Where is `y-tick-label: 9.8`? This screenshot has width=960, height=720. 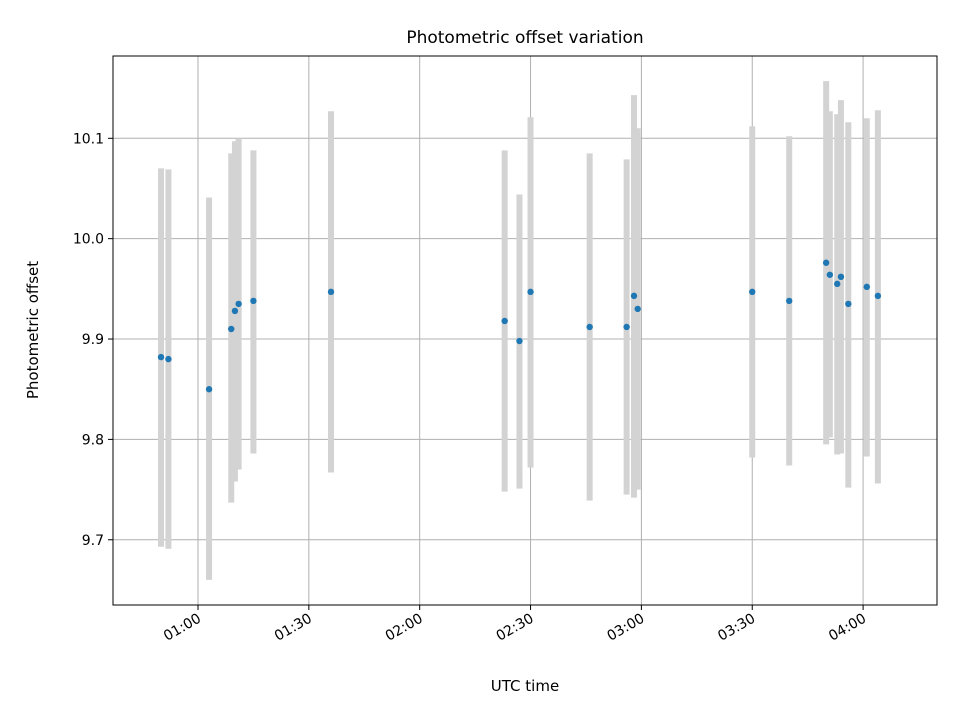
y-tick-label: 9.8 is located at coordinates (93, 440).